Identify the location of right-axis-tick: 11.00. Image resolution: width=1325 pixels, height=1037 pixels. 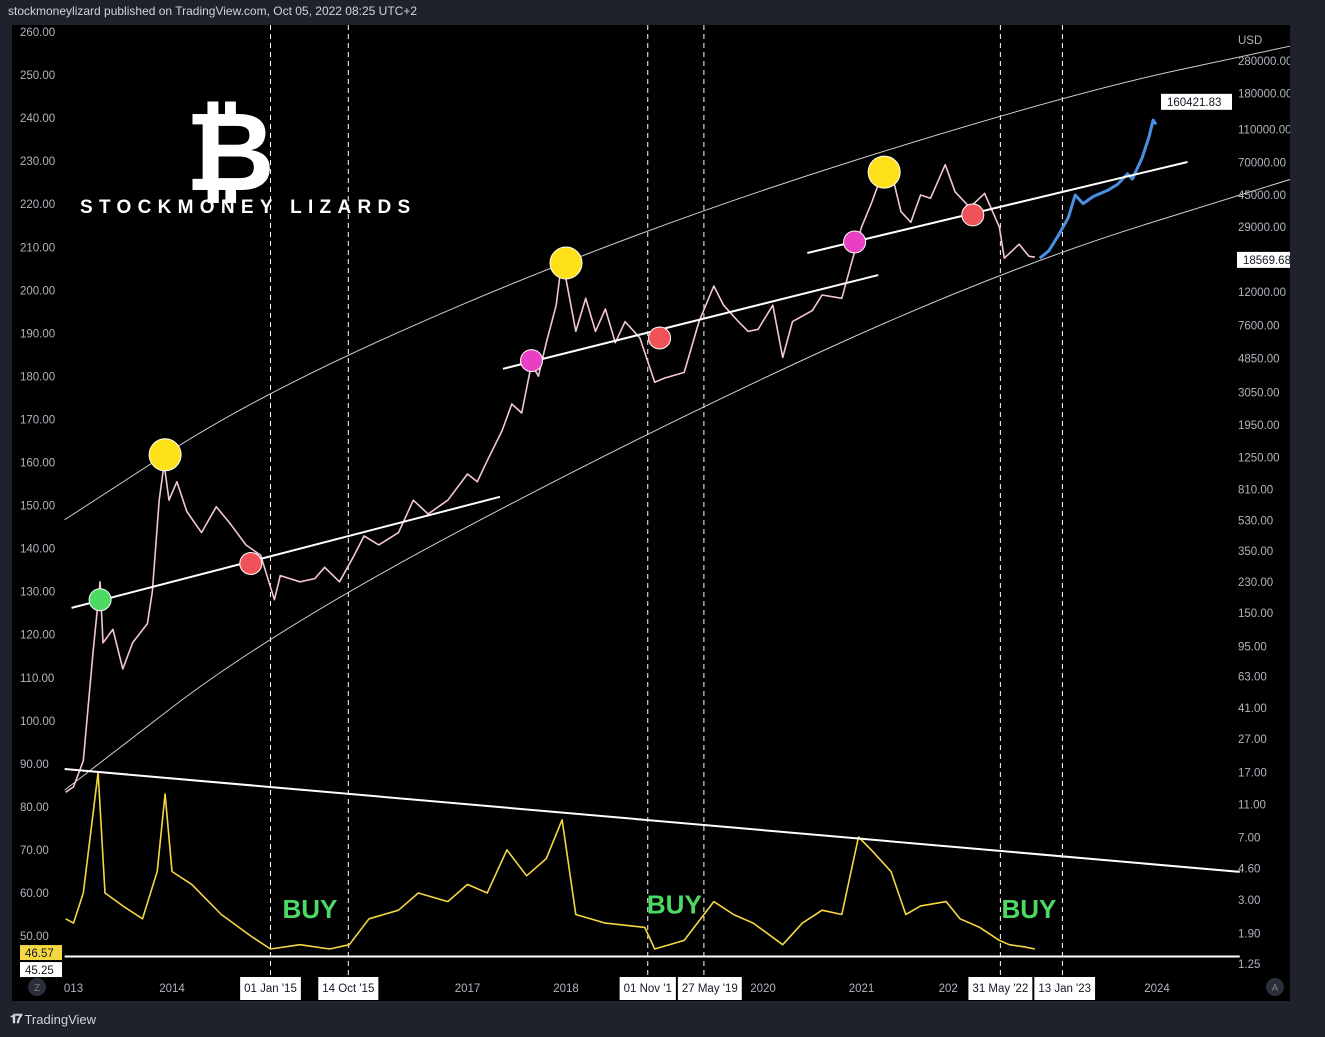
(1252, 806).